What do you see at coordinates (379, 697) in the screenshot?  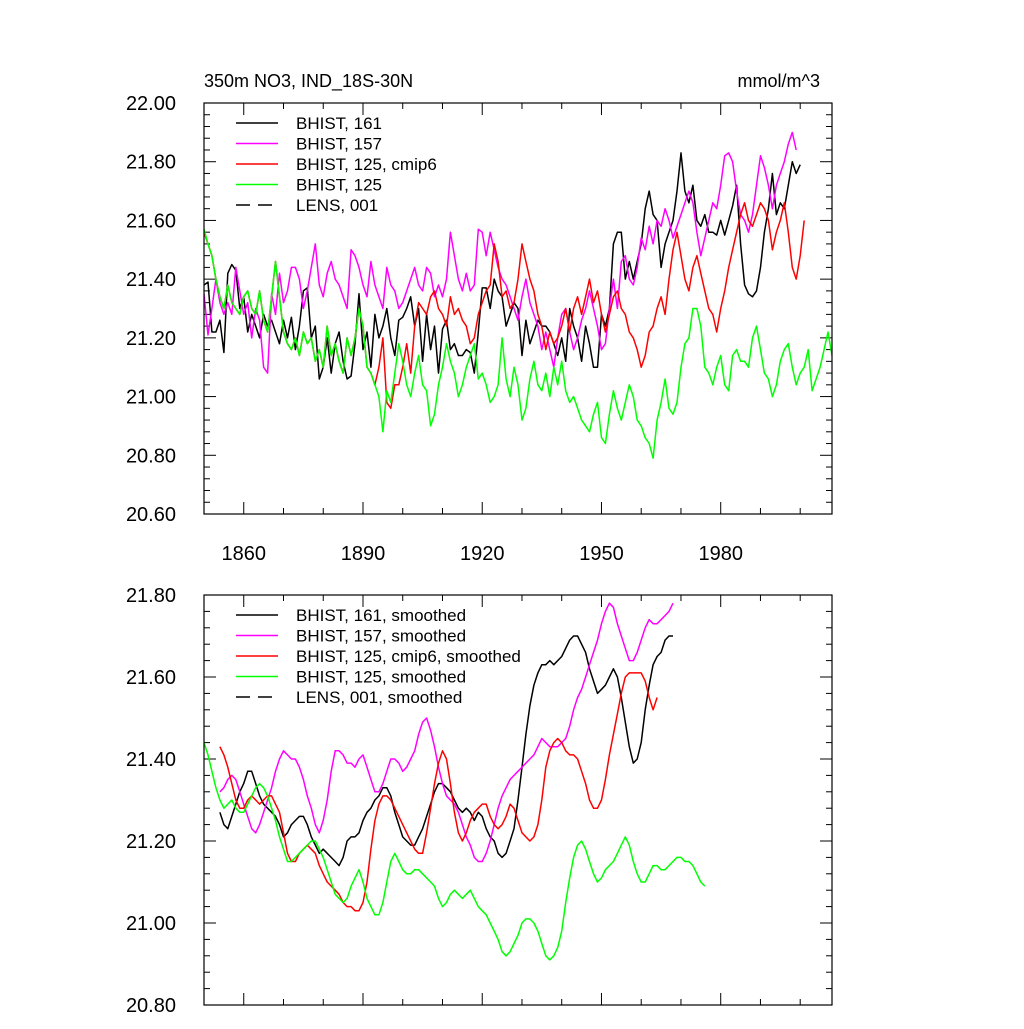 I see `legend-label: LENS, 001, smoothed` at bounding box center [379, 697].